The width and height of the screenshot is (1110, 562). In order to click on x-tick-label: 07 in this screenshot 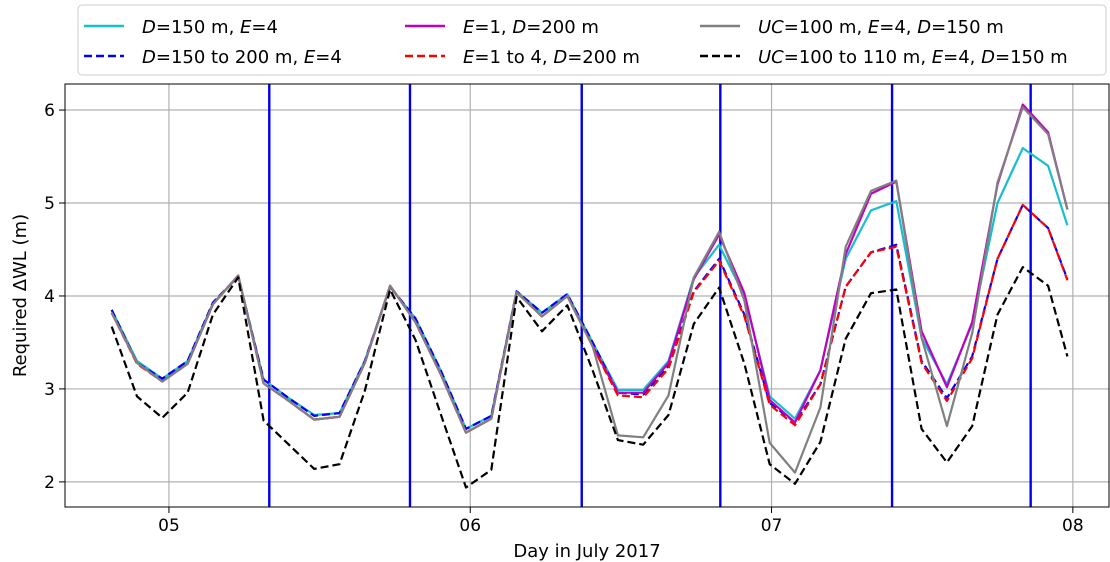, I will do `click(772, 526)`.